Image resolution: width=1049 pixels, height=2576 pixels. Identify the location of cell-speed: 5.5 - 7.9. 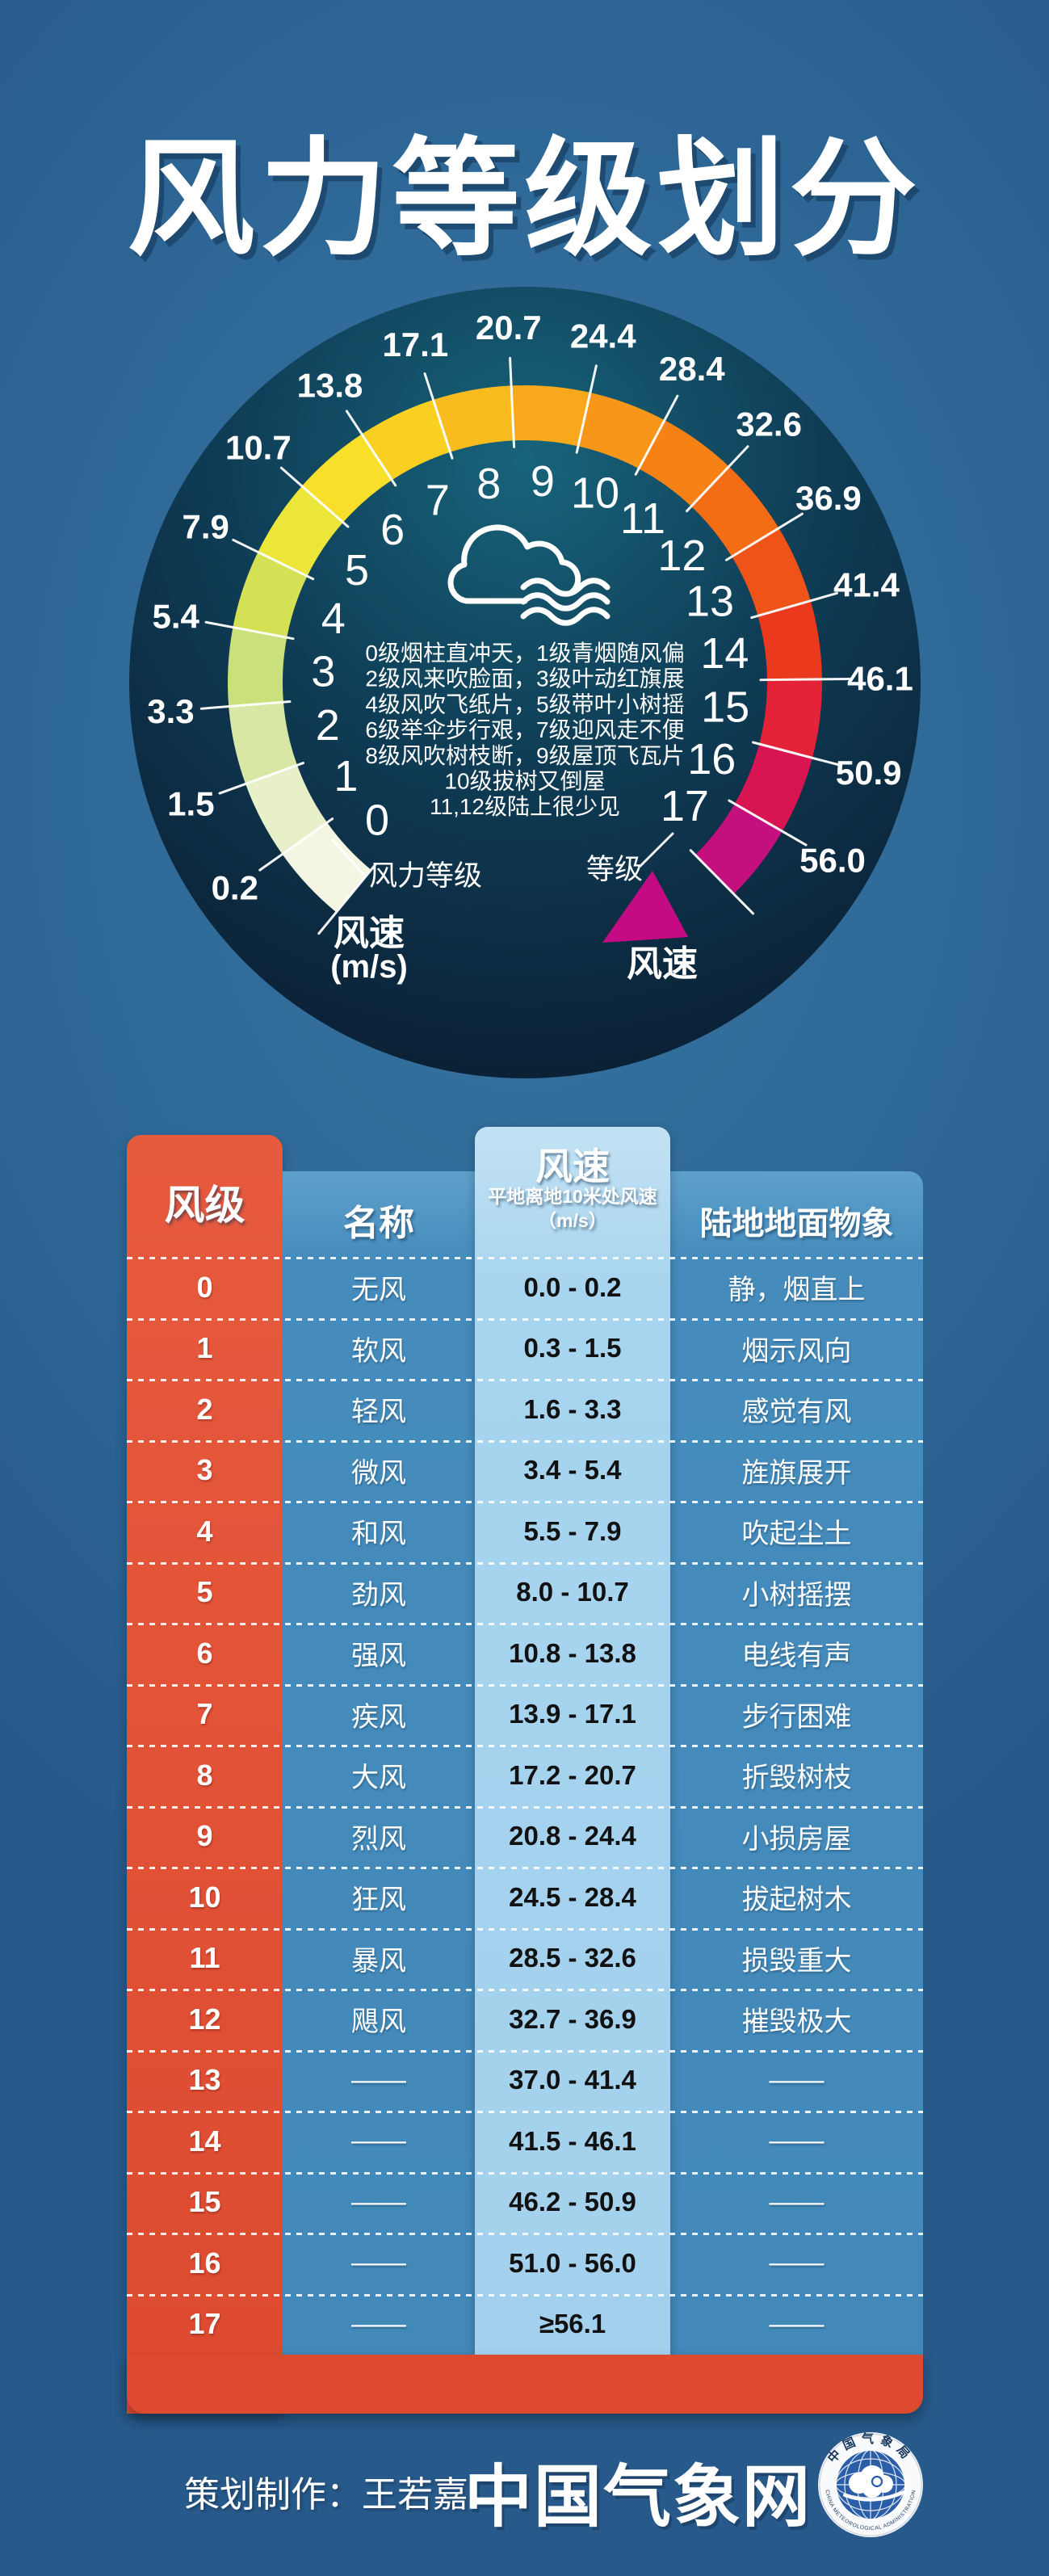
(572, 1530).